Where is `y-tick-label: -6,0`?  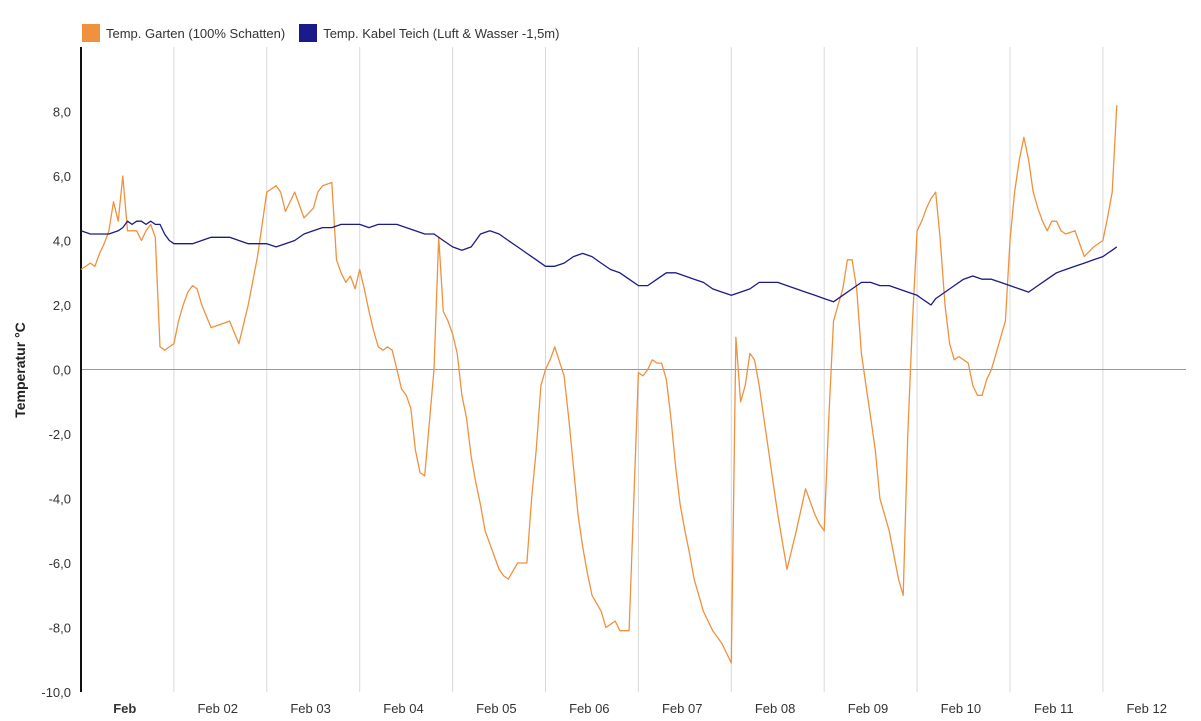
y-tick-label: -6,0 is located at coordinates (60, 563).